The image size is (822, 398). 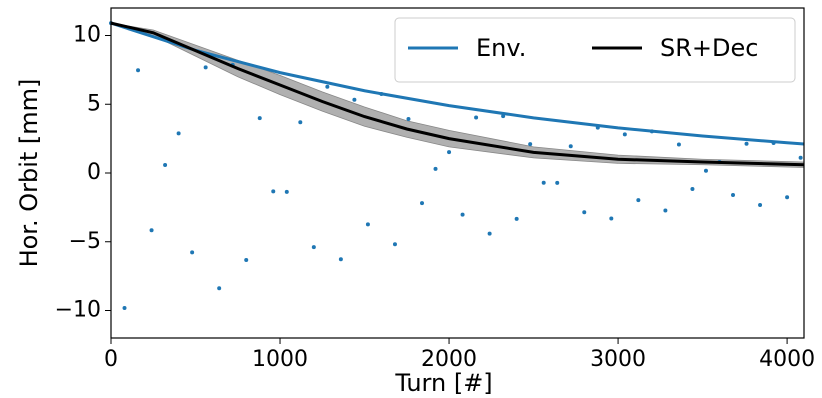 What do you see at coordinates (94, 103) in the screenshot?
I see `y-tick-label: 5` at bounding box center [94, 103].